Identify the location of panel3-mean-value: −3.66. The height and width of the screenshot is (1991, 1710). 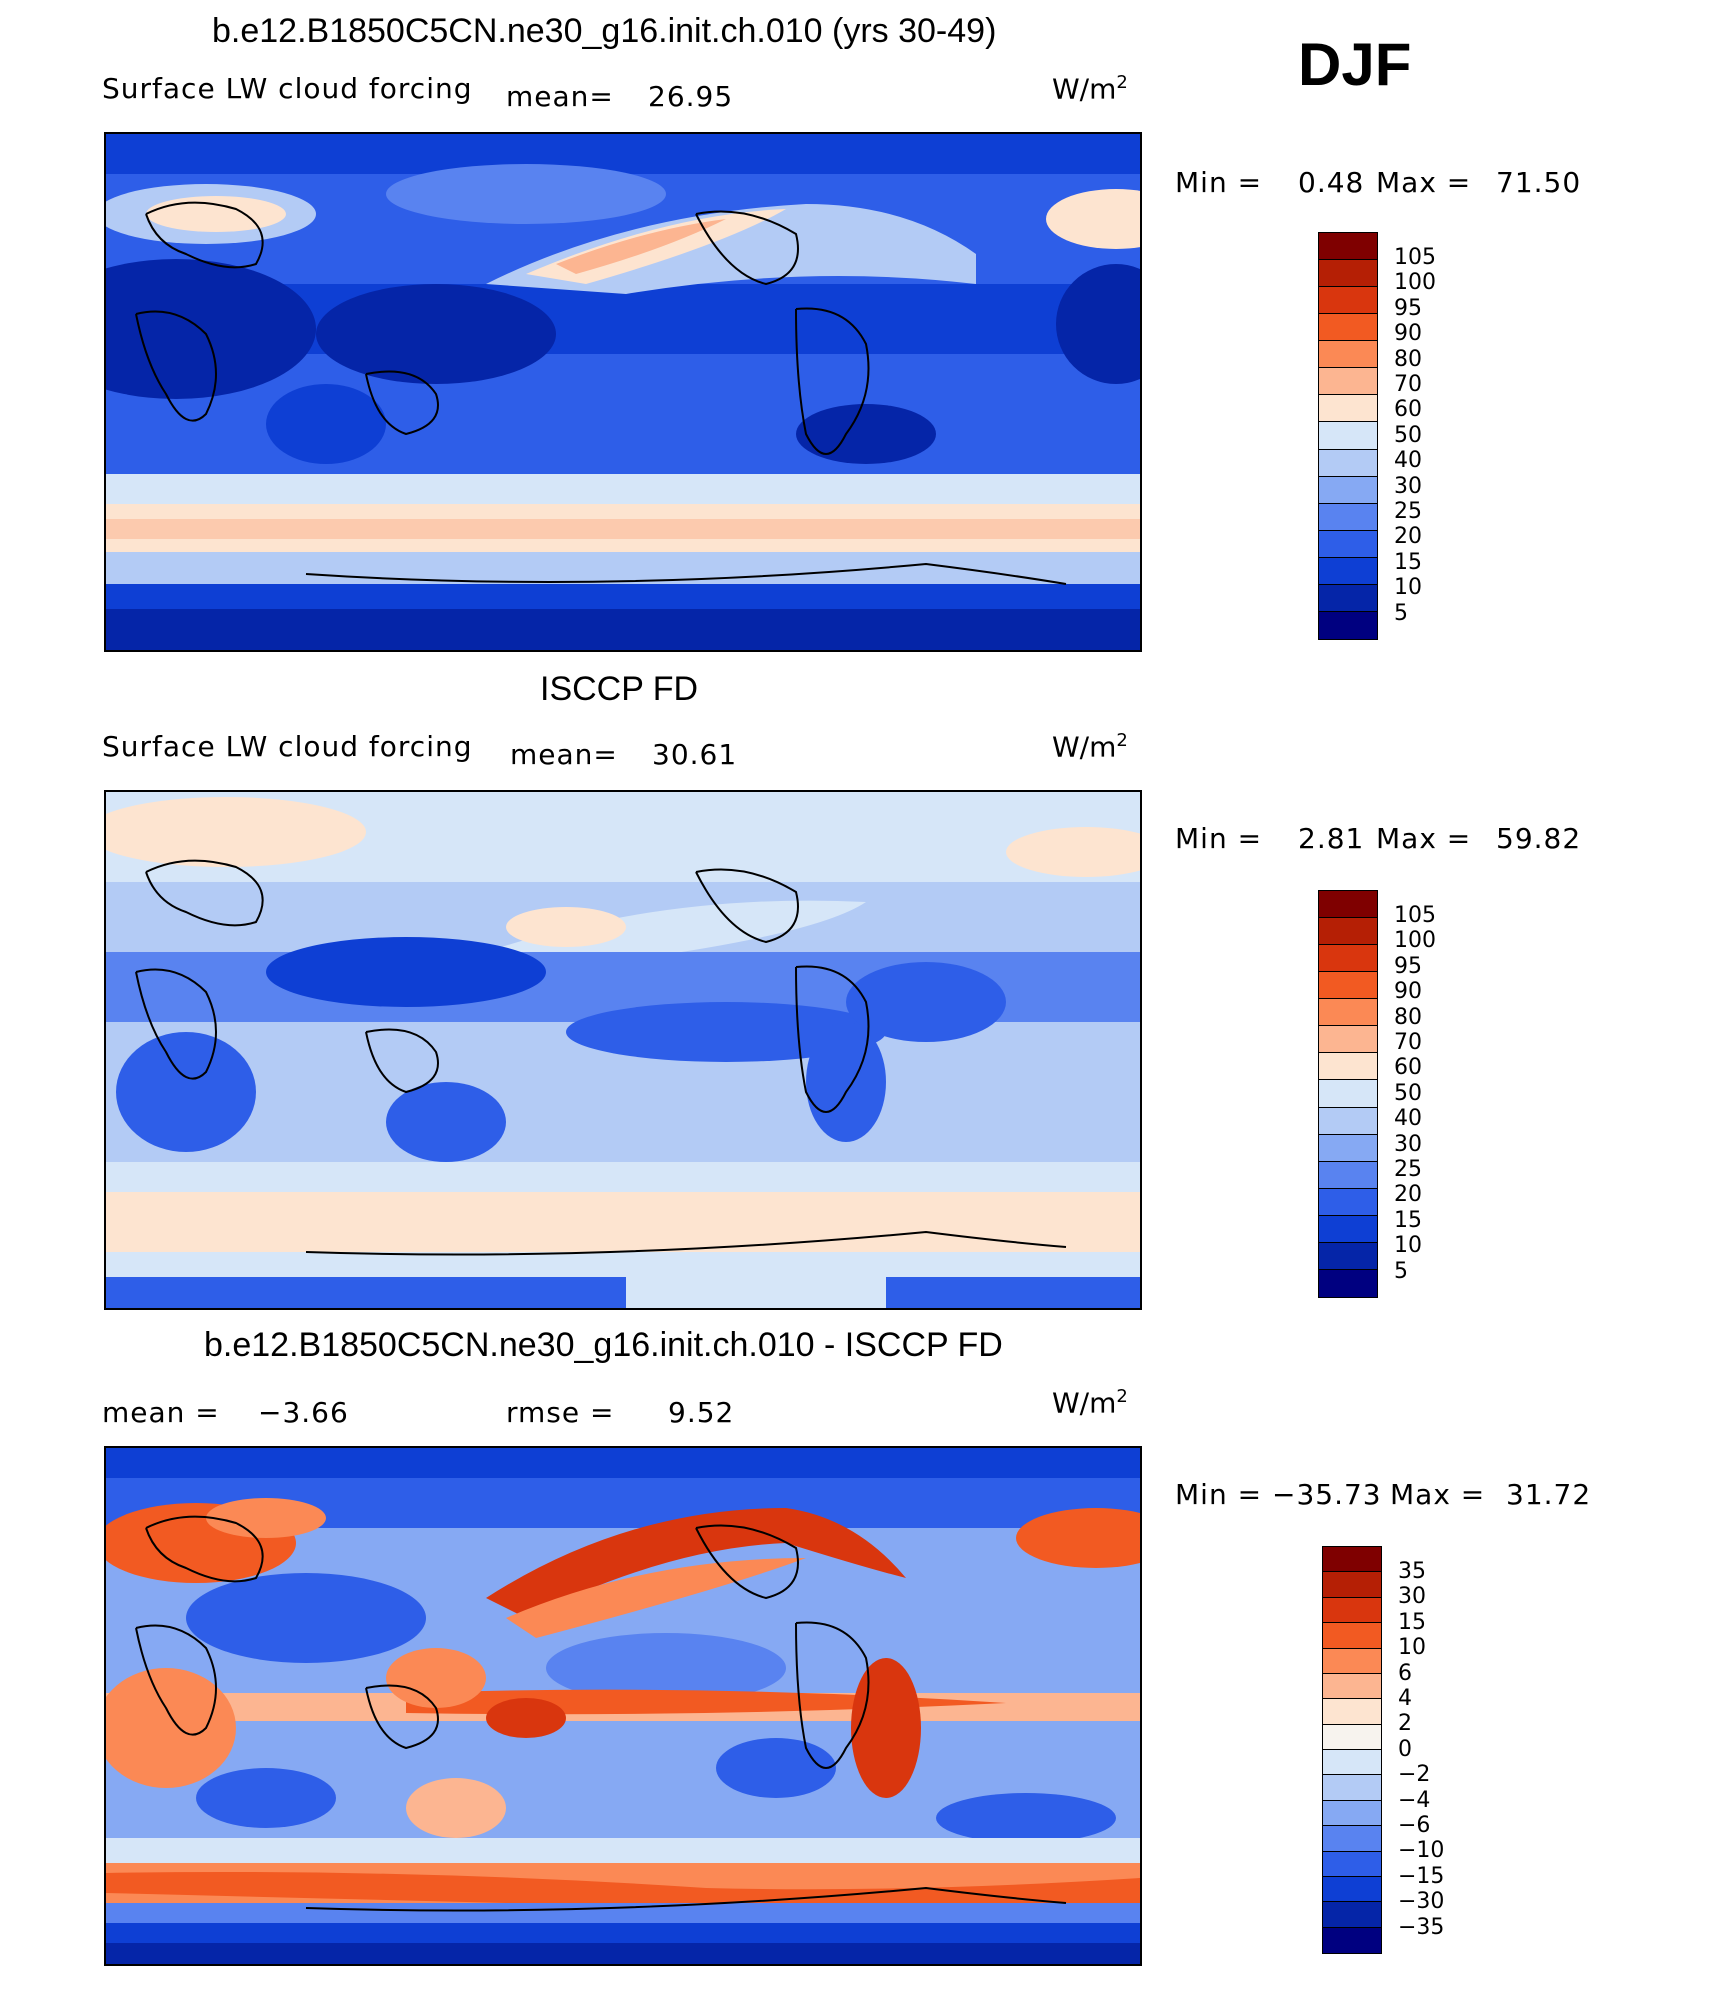
(303, 1412).